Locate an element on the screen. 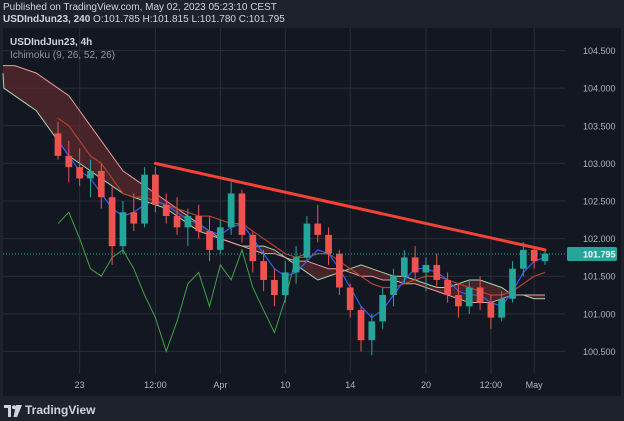 The image size is (624, 421). x-tick-label: 12:00 is located at coordinates (155, 385).